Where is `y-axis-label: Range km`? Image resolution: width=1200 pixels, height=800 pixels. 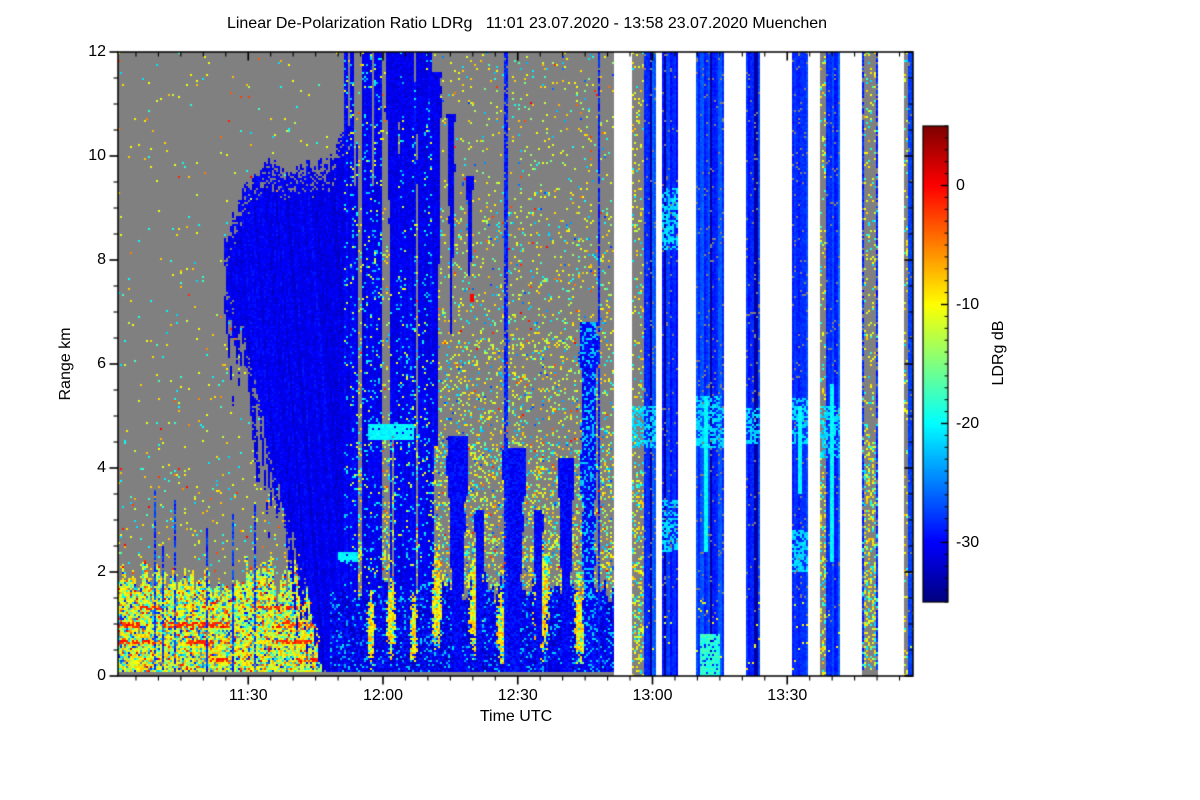 y-axis-label: Range km is located at coordinates (65, 364).